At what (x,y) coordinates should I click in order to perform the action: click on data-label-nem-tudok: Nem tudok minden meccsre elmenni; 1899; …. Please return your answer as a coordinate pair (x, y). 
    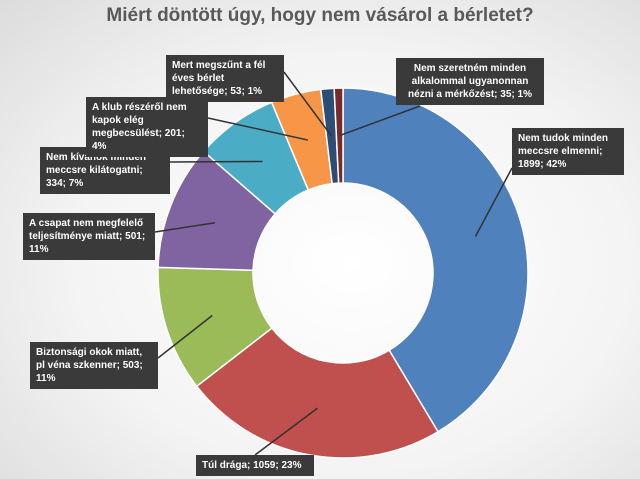
    Looking at the image, I should click on (568, 151).